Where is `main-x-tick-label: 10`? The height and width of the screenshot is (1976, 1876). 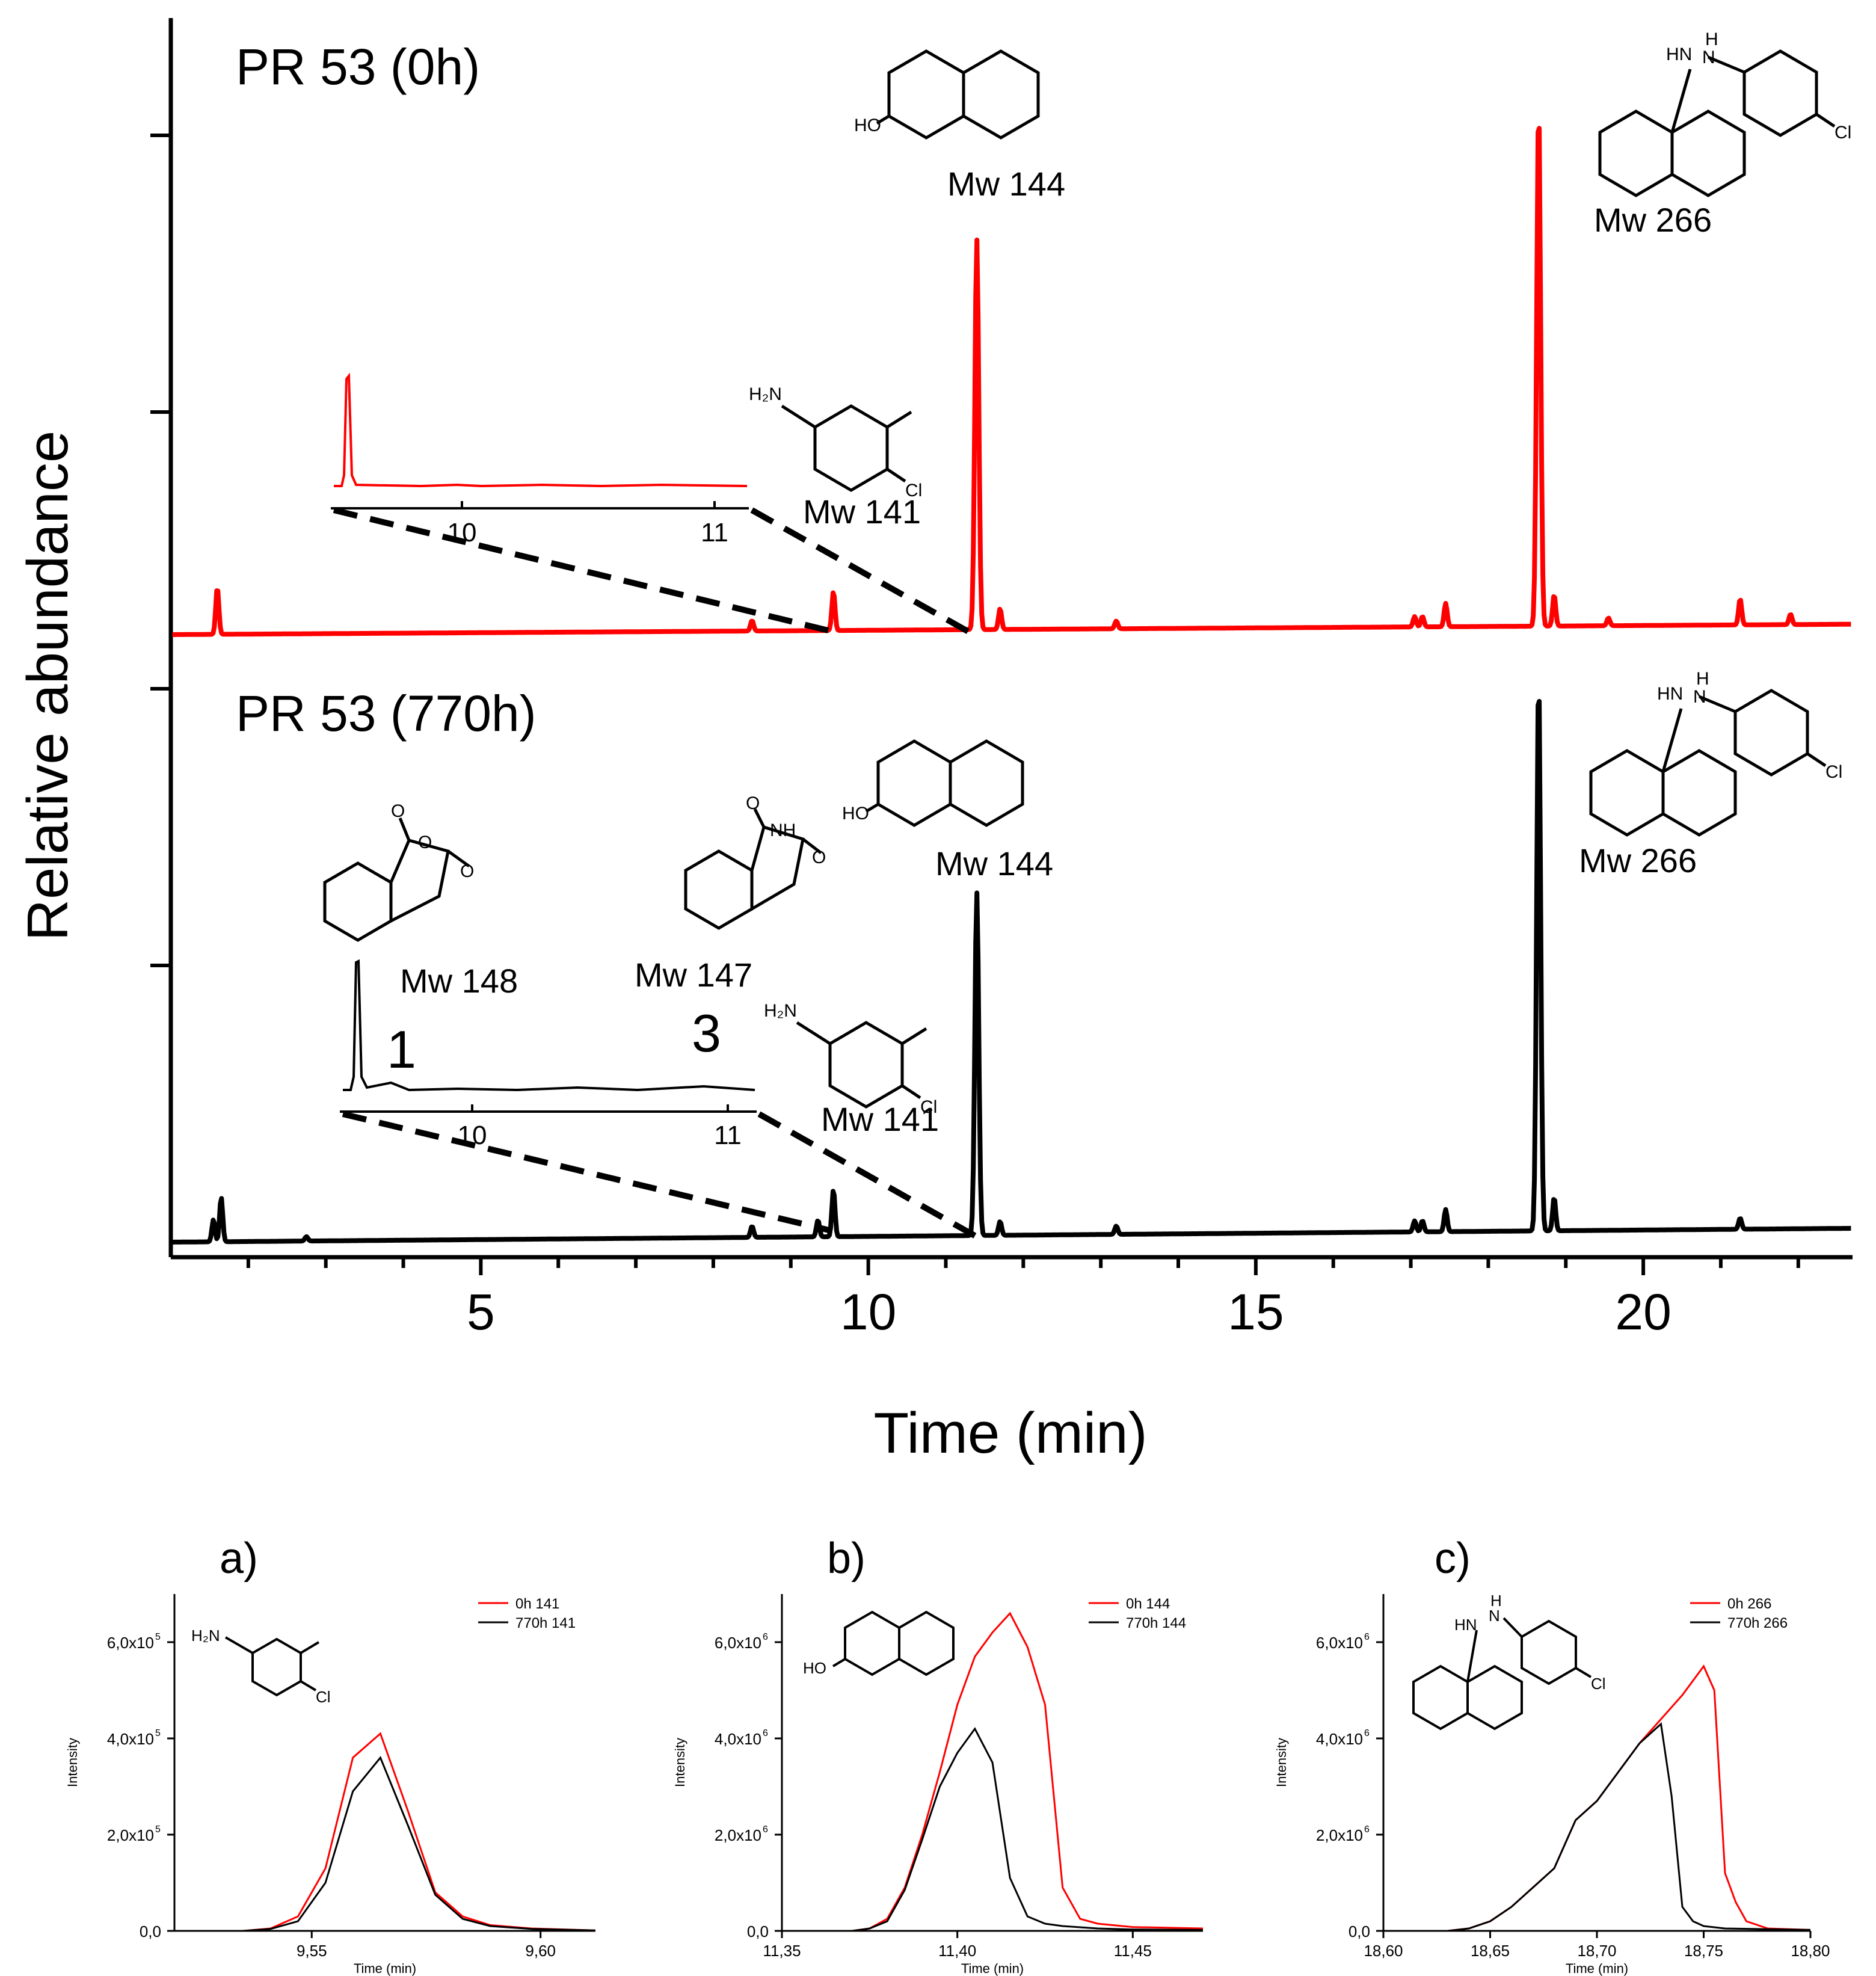
main-x-tick-label: 10 is located at coordinates (868, 1312).